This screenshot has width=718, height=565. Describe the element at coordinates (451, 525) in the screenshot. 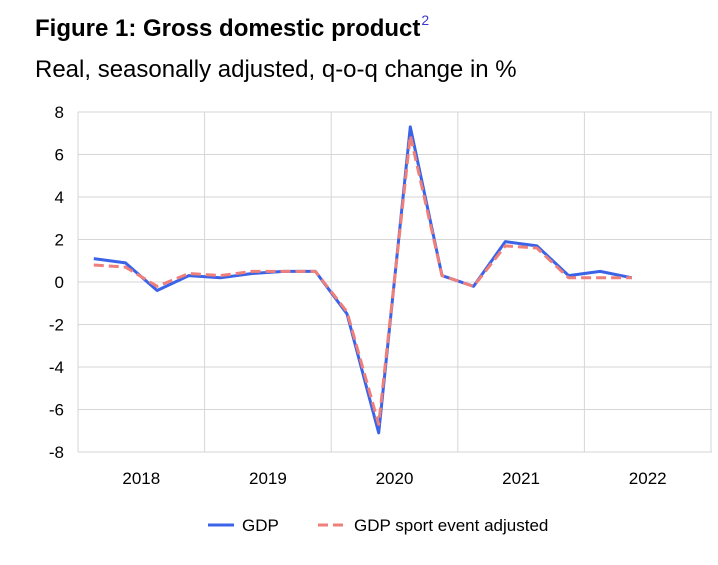

I see `legend-adjusted-label: GDP sport event adjusted` at that location.